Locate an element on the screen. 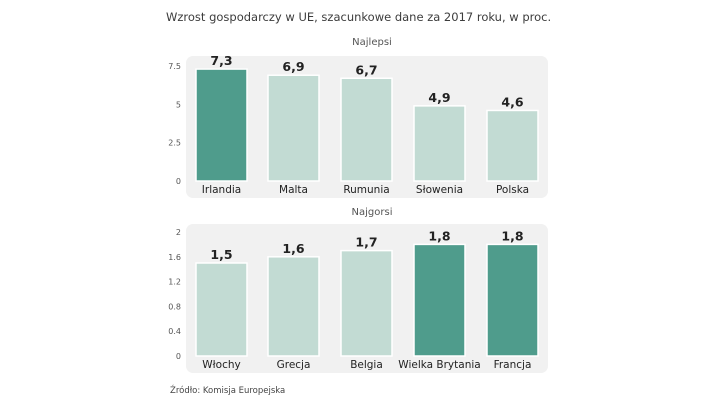  y-tick-label: 1.6 is located at coordinates (174, 257).